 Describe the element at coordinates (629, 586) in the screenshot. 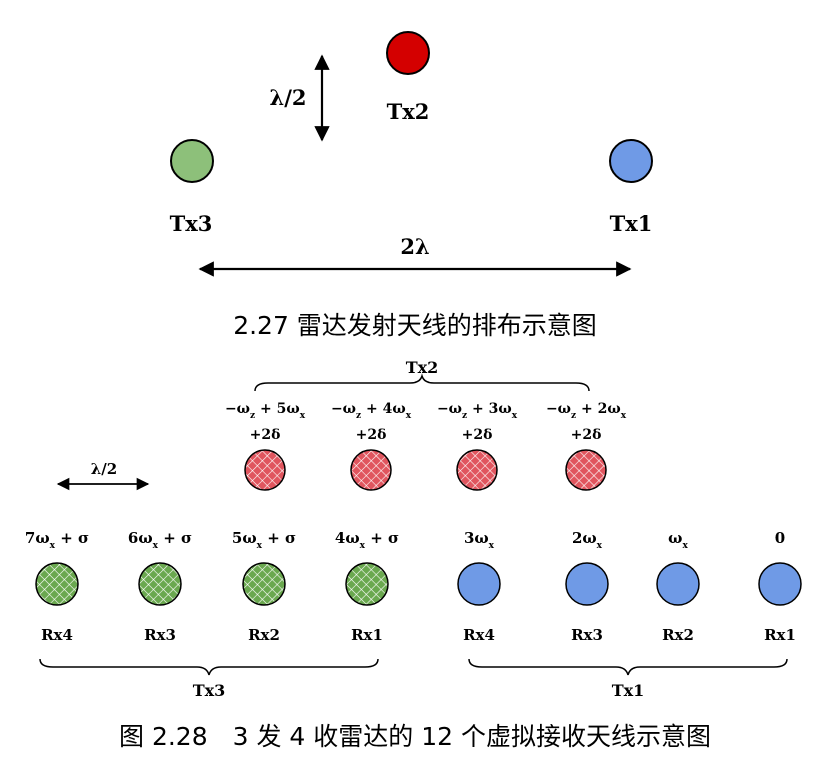

I see `tx1-virtual-elements: 3ωx Rx4 2ωx Rx3 ωx Rx2 0 Rx1` at that location.